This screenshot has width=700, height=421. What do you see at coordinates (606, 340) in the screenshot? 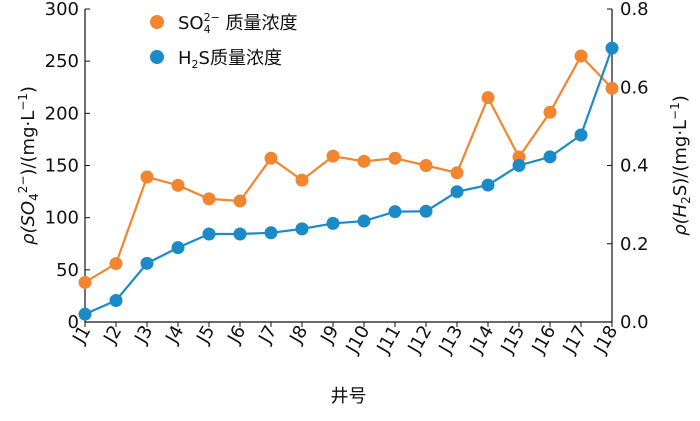
I see `x-tick-label: J18` at bounding box center [606, 340].